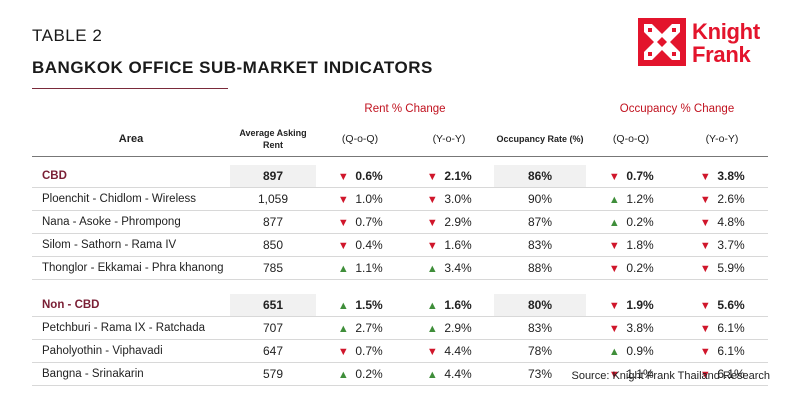 The width and height of the screenshot is (800, 400). Describe the element at coordinates (449, 176) in the screenshot. I see `rent-yoy-cell: ▼ 2.1%` at that location.